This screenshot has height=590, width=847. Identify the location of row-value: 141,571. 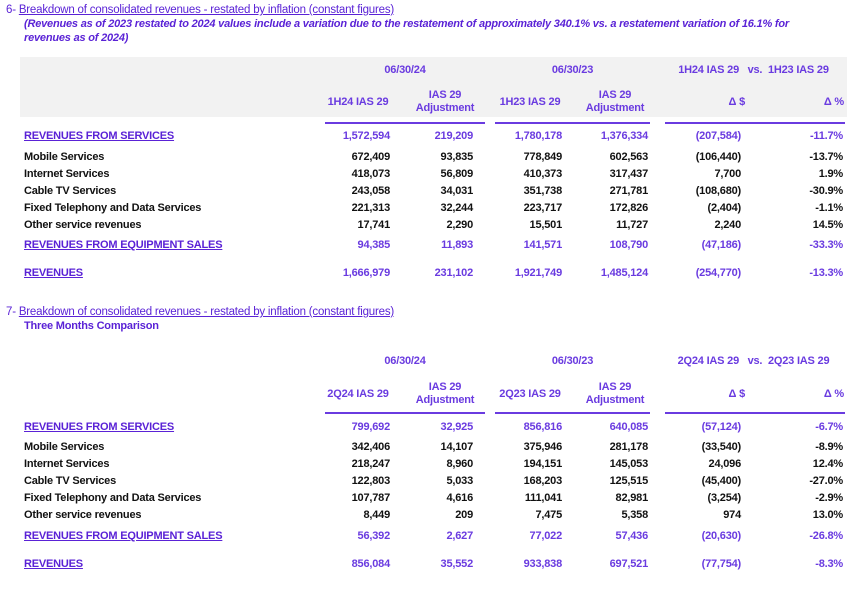
(543, 245).